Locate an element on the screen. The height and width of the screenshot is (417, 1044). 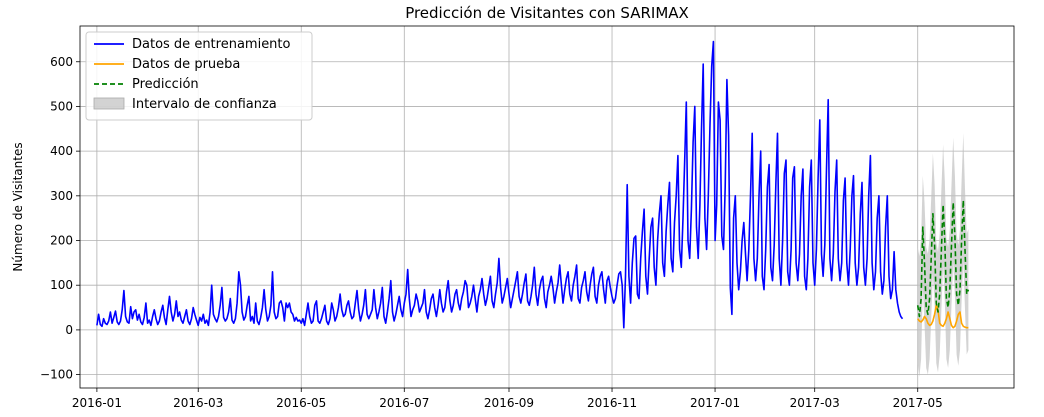
x-tick-label: 2016-03 is located at coordinates (198, 403).